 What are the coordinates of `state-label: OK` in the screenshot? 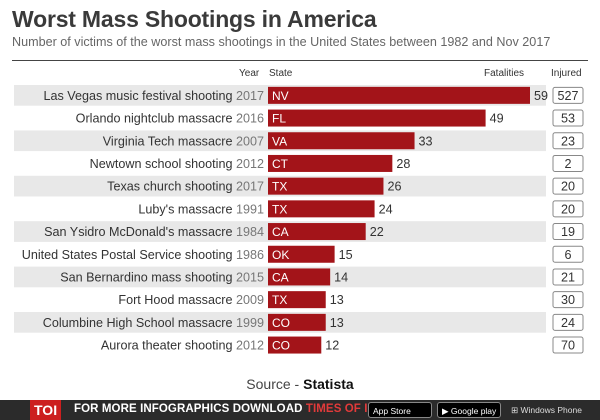 It's located at (280, 255).